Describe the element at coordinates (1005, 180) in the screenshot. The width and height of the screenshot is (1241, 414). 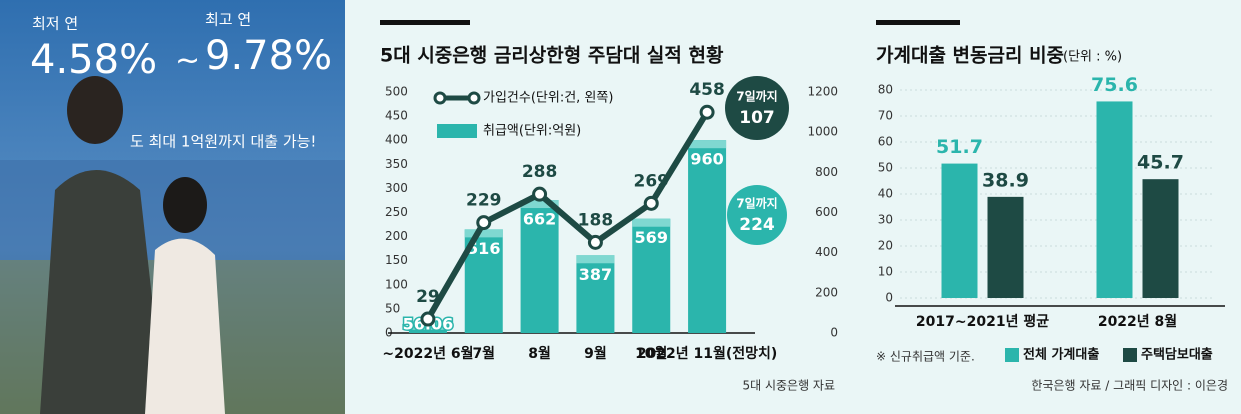
I see `bar-value-label: 38.9` at that location.